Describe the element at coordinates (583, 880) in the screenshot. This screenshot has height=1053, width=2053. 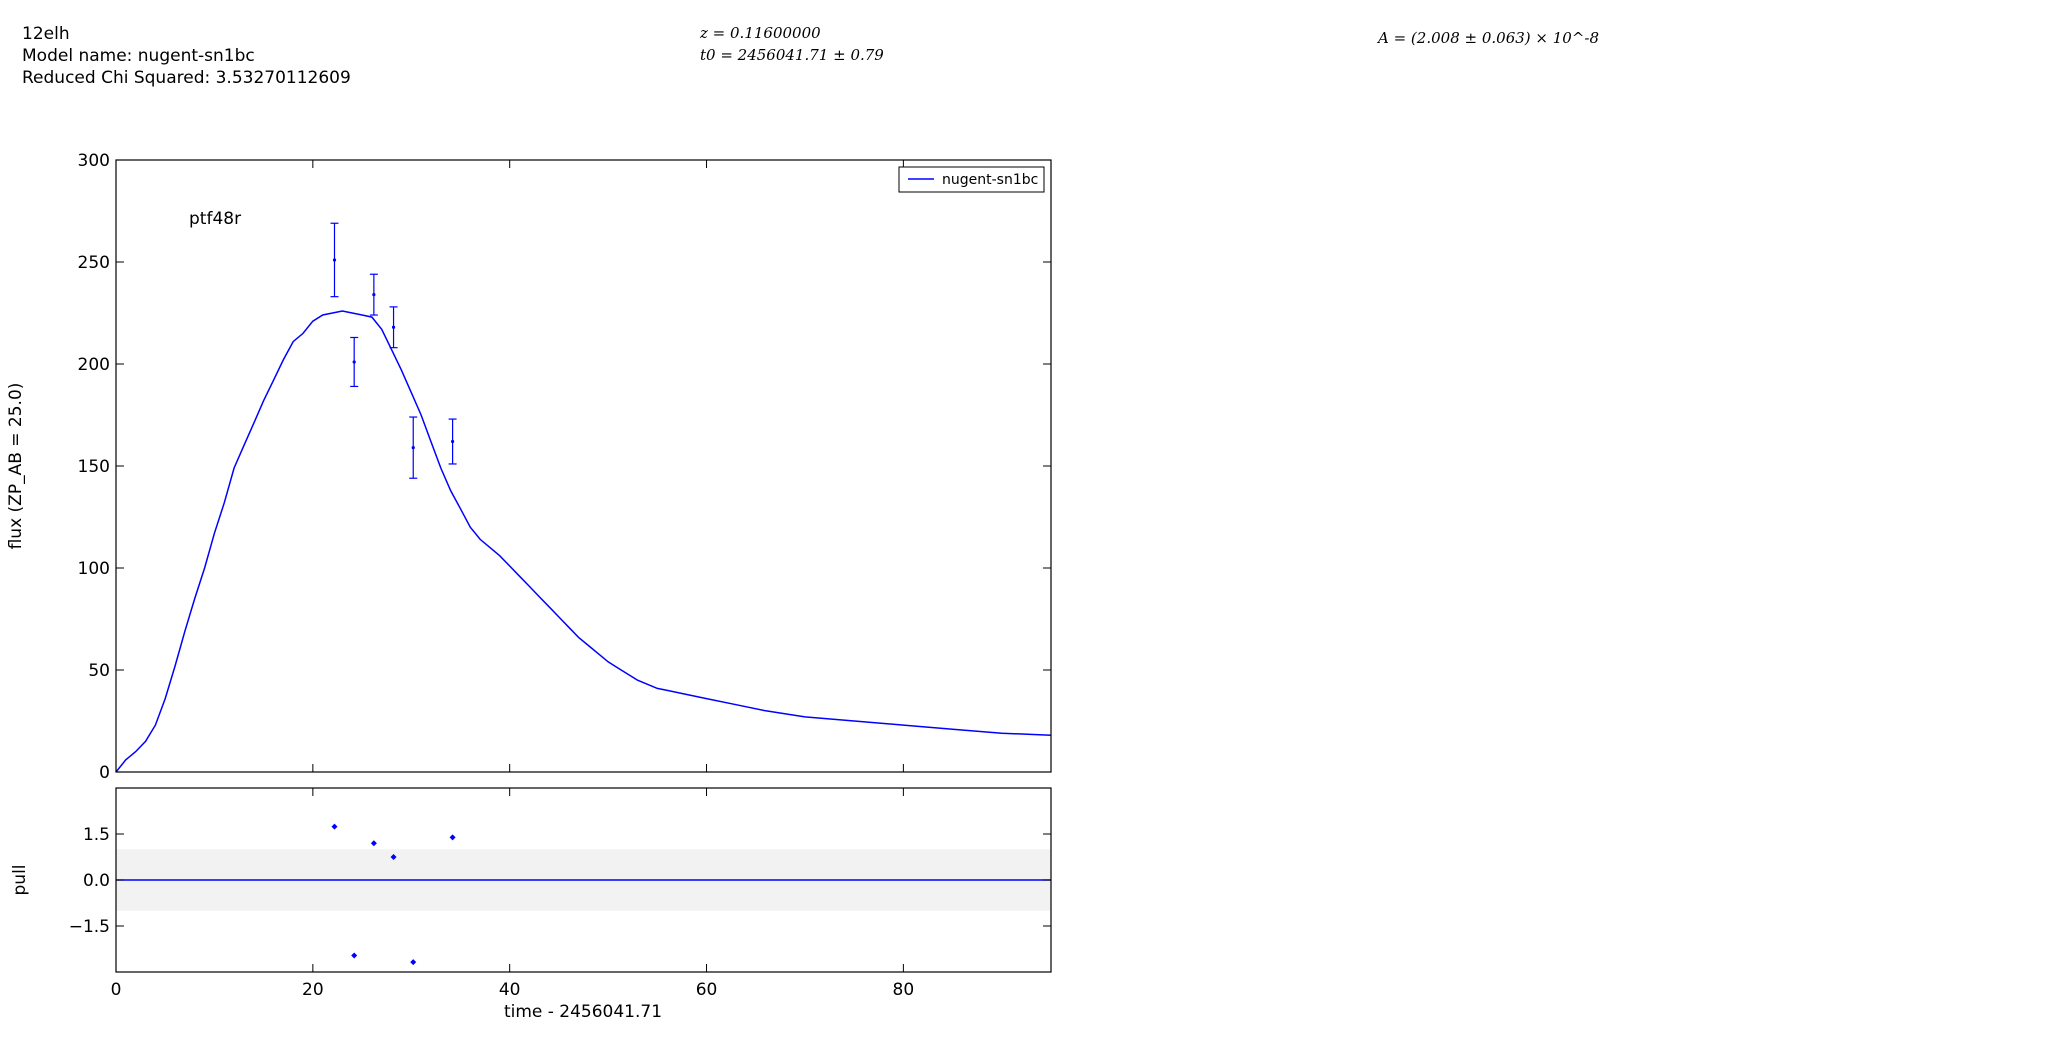
I see `pull-panel-frame` at that location.